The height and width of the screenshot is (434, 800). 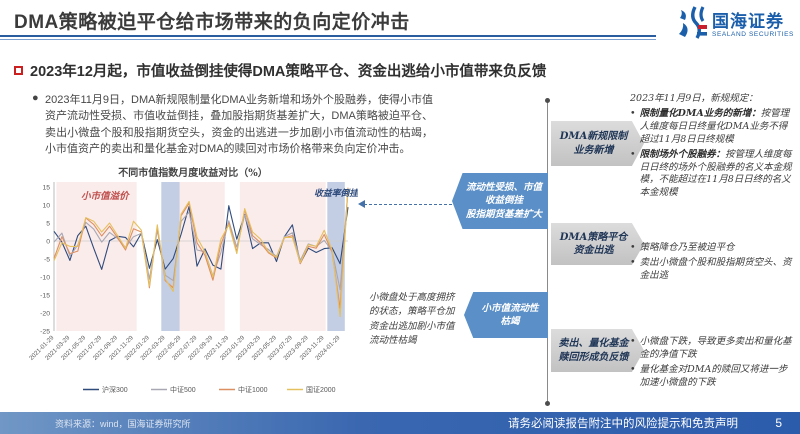 What do you see at coordinates (47, 259) in the screenshot?
I see `svg-text: -5` at bounding box center [47, 259].